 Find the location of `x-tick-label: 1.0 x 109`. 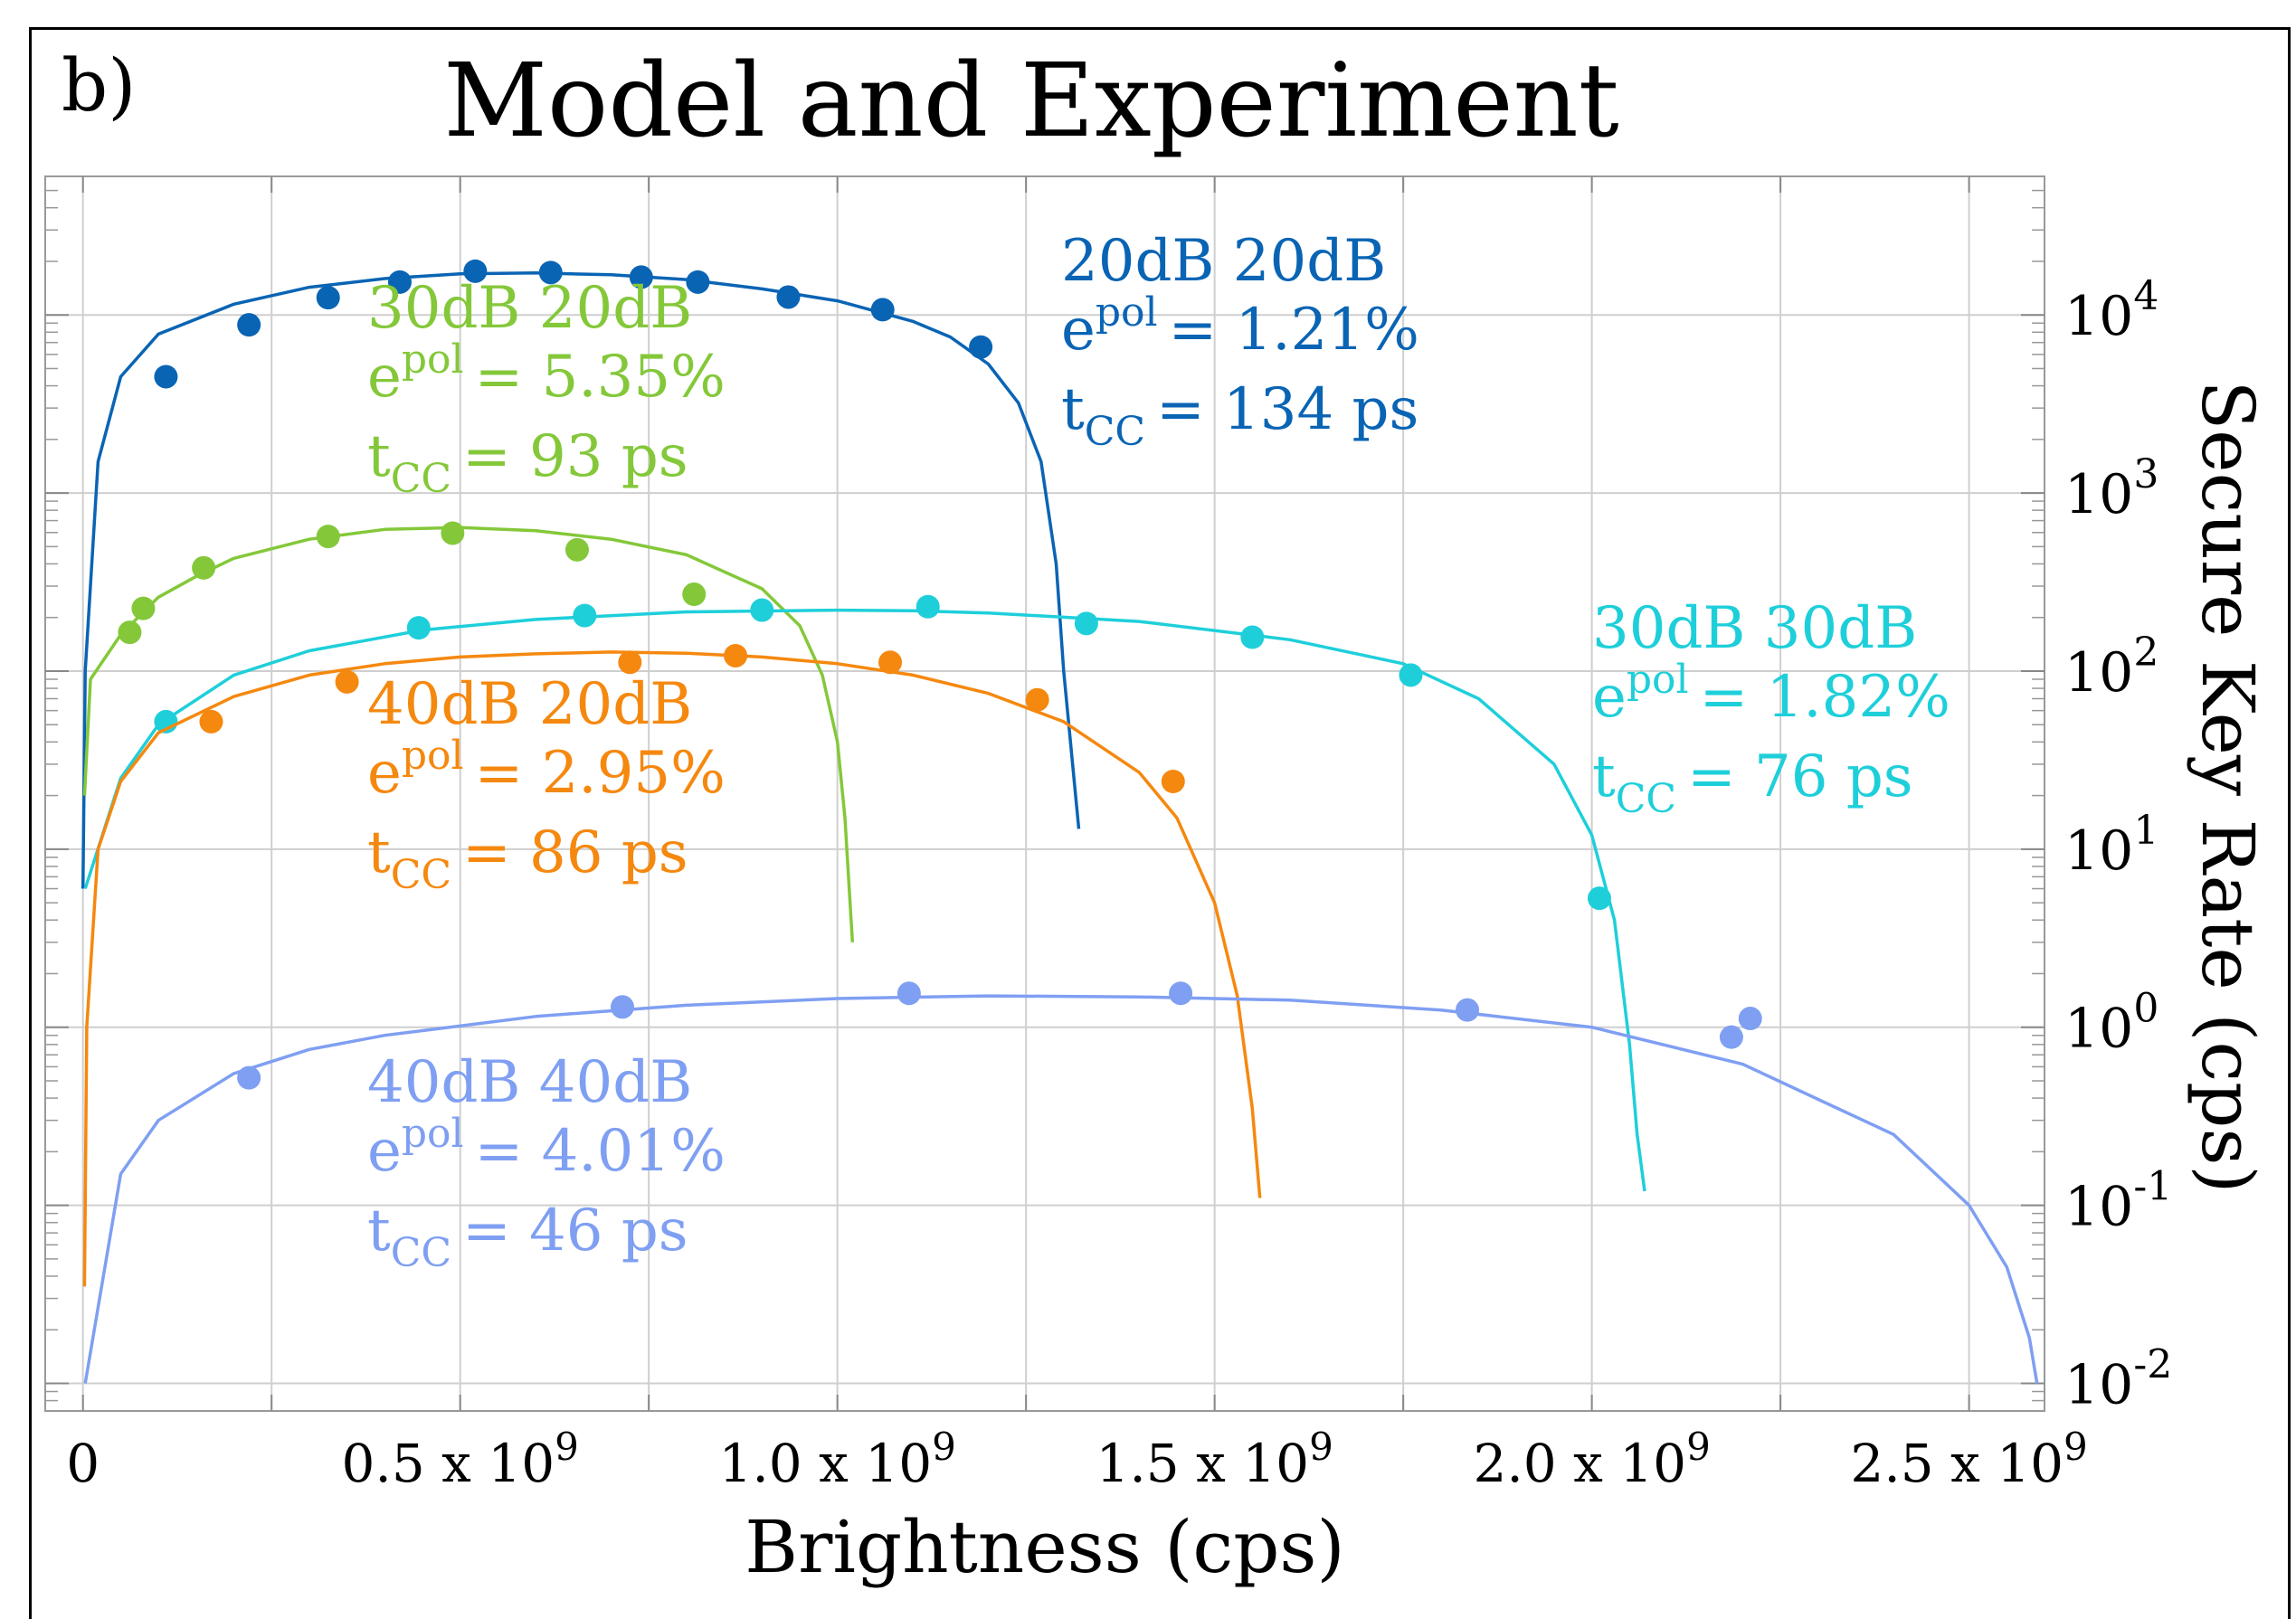

x-tick-label: 1.0 x 109 is located at coordinates (836, 1459).